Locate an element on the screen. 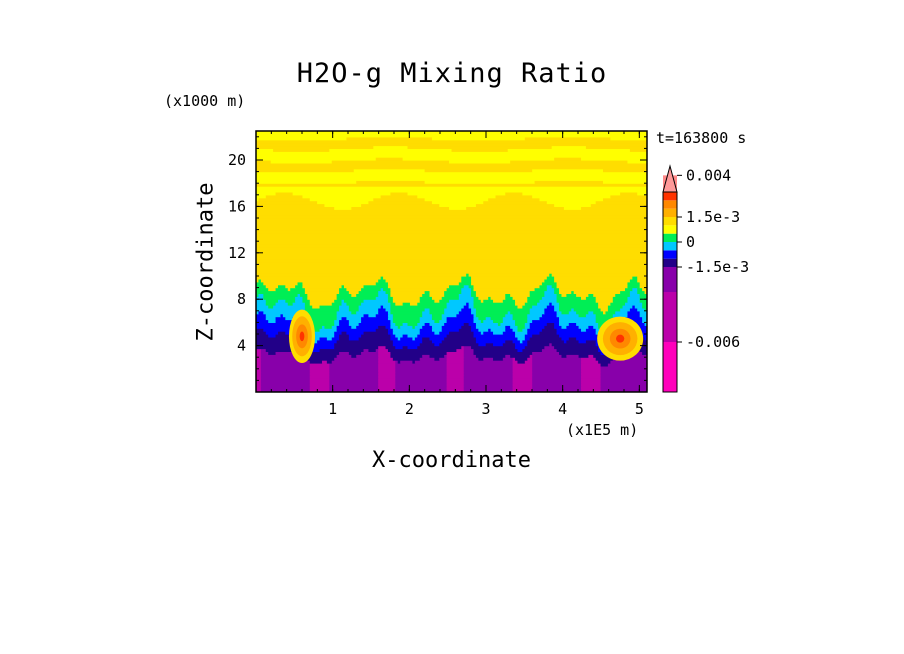  y-axis-scale-label: (x1000 m) is located at coordinates (205, 101).